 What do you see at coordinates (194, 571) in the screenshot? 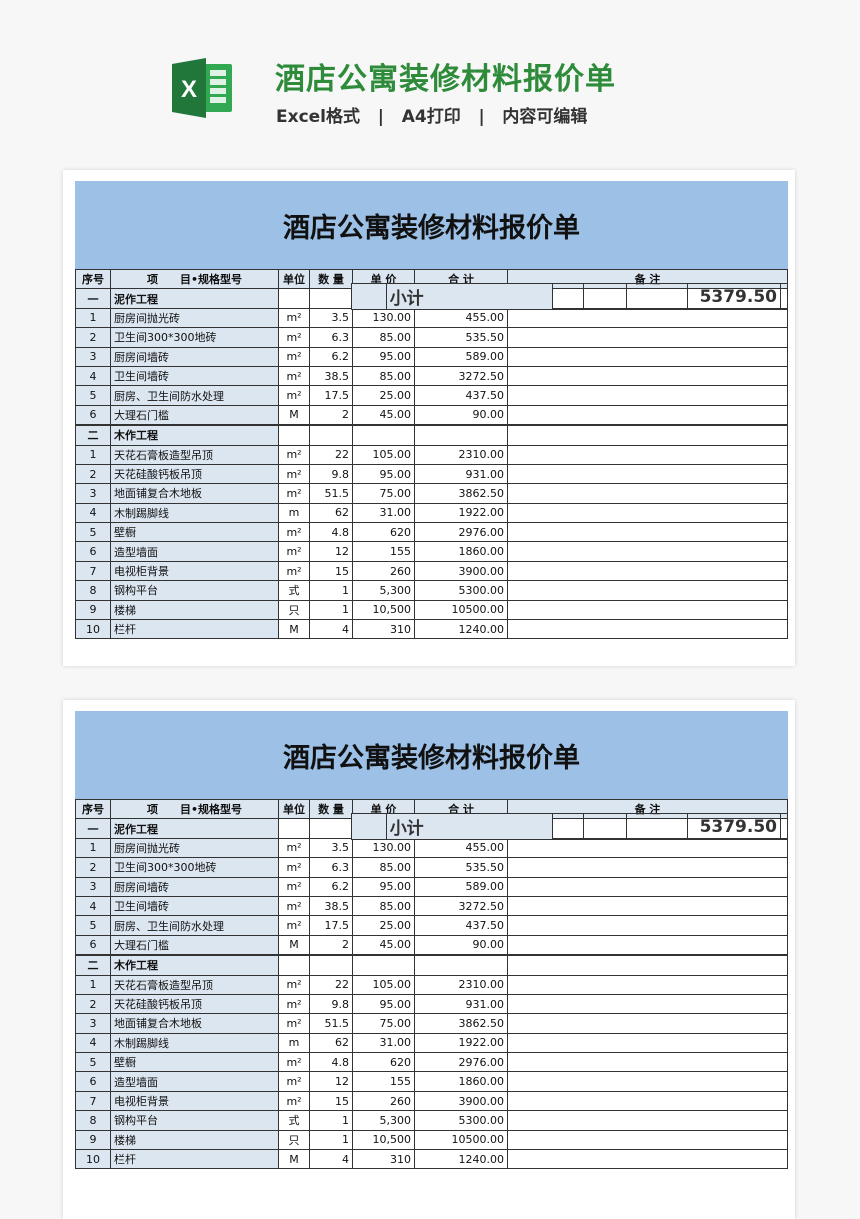
I see `cell-item: 电视柜背景` at bounding box center [194, 571].